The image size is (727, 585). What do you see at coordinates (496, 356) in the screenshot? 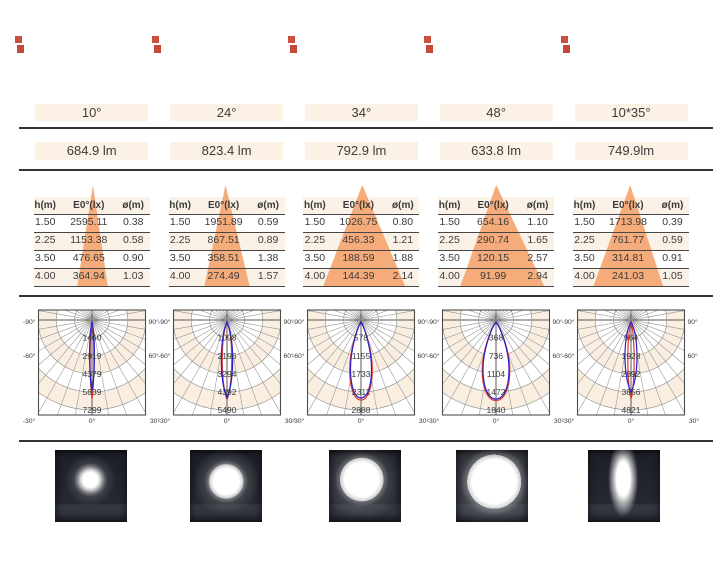
I see `svg-text: 736` at bounding box center [496, 356].